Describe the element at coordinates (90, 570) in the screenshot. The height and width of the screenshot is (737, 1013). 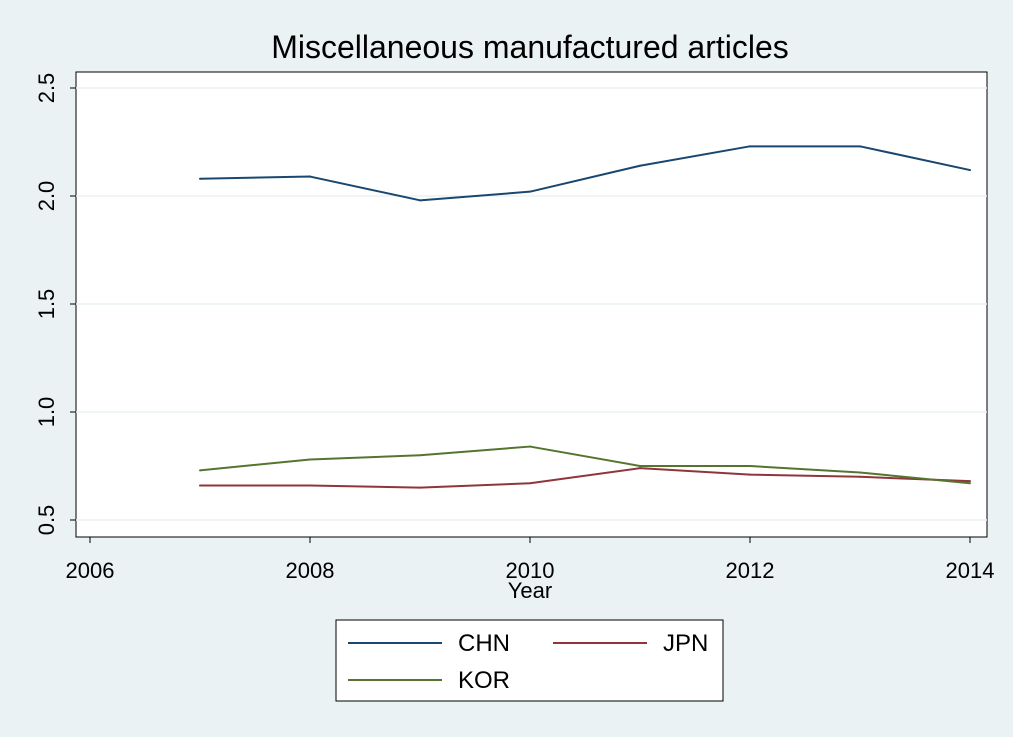
I see `x-tick-label: 2006` at that location.